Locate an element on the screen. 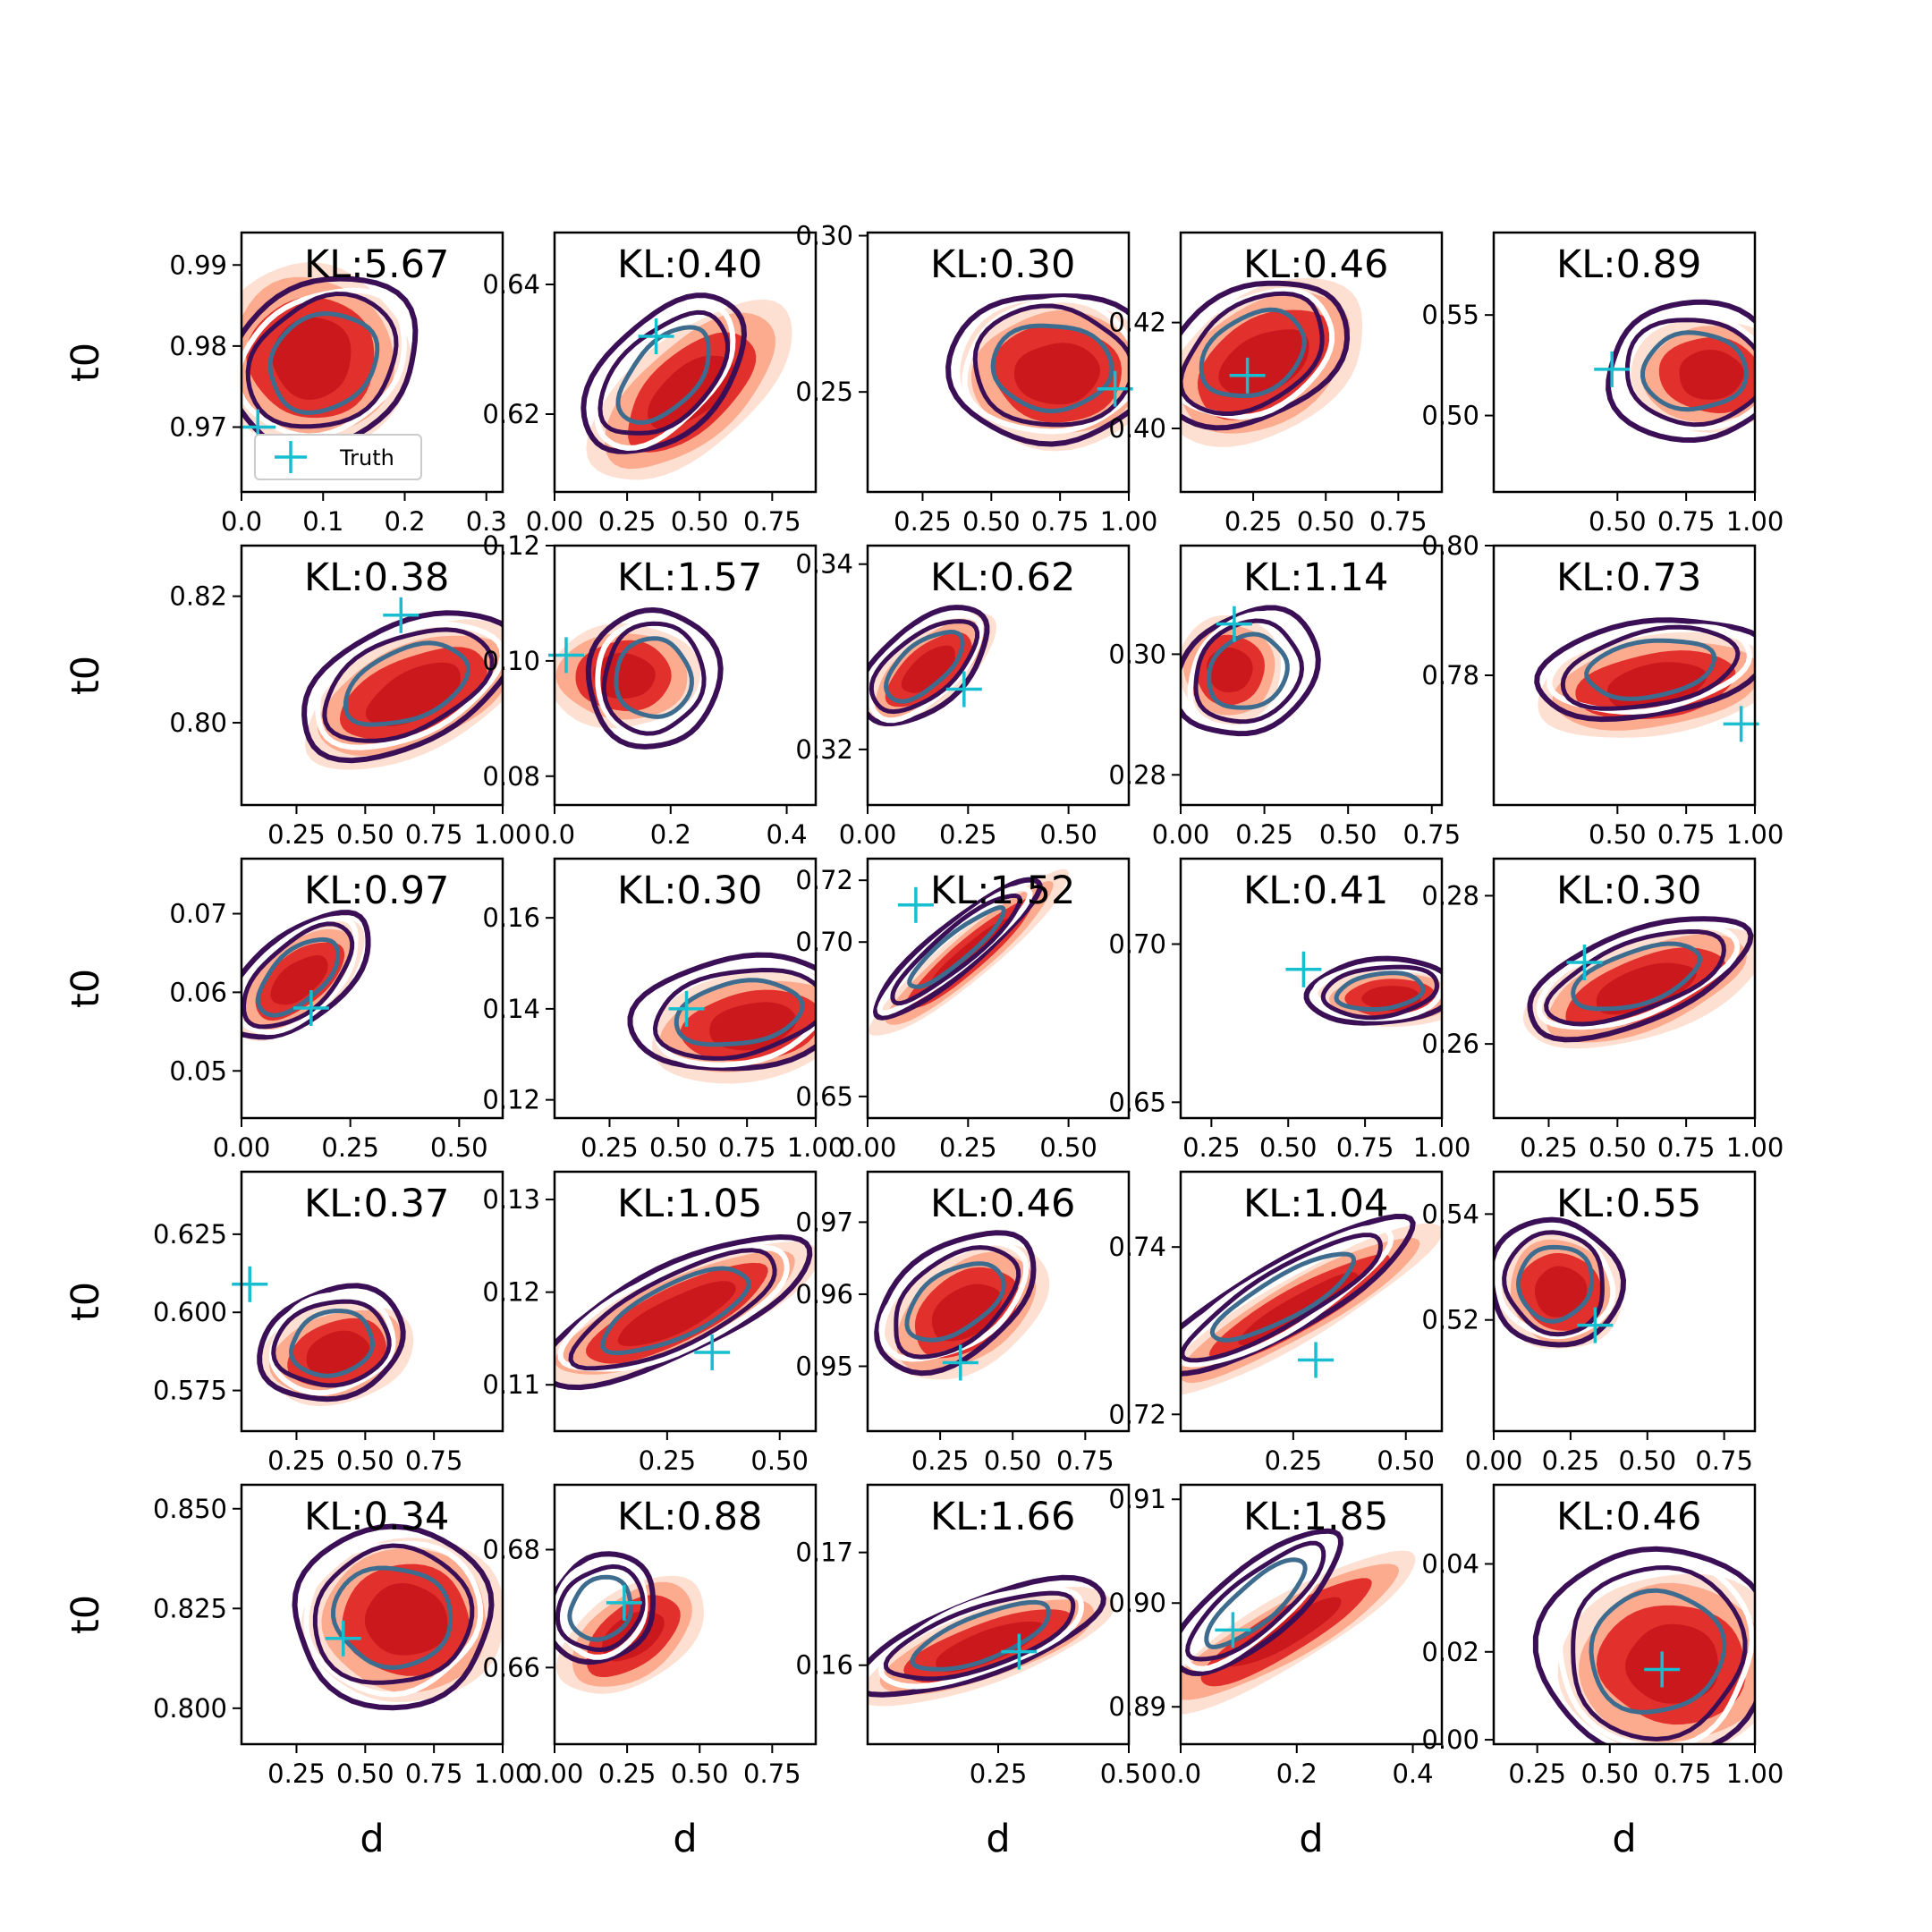 Image resolution: width=1932 pixels, height=1932 pixels. y-tick-label: 0.12 is located at coordinates (511, 1292).